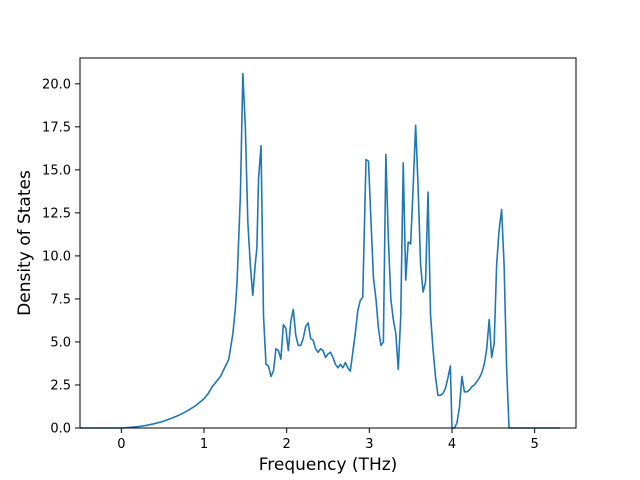  I want to click on y-tick-label: 0.0, so click(60, 429).